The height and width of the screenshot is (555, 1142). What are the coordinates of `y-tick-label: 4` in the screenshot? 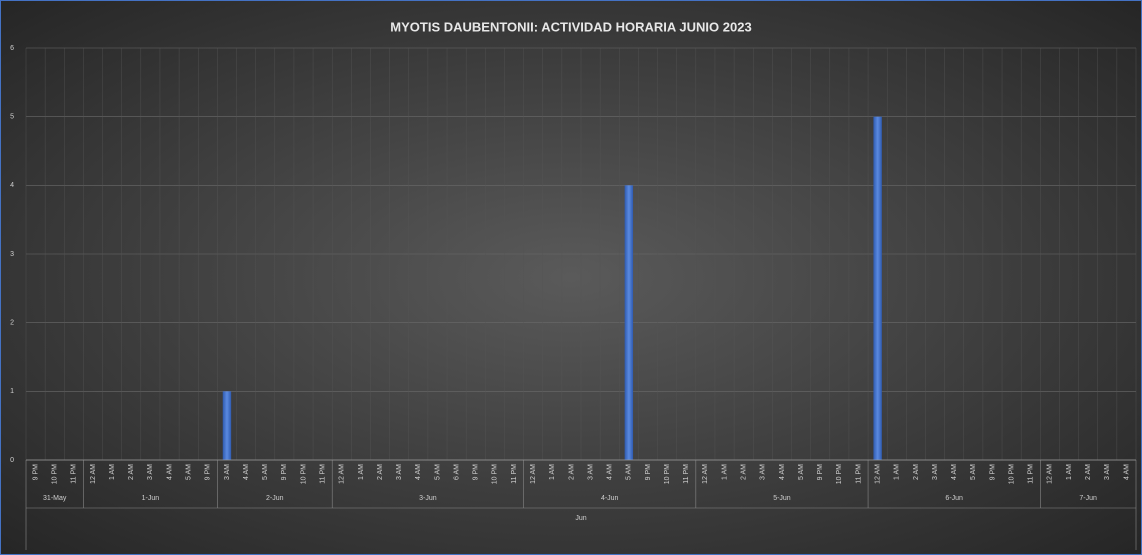 It's located at (12, 185).